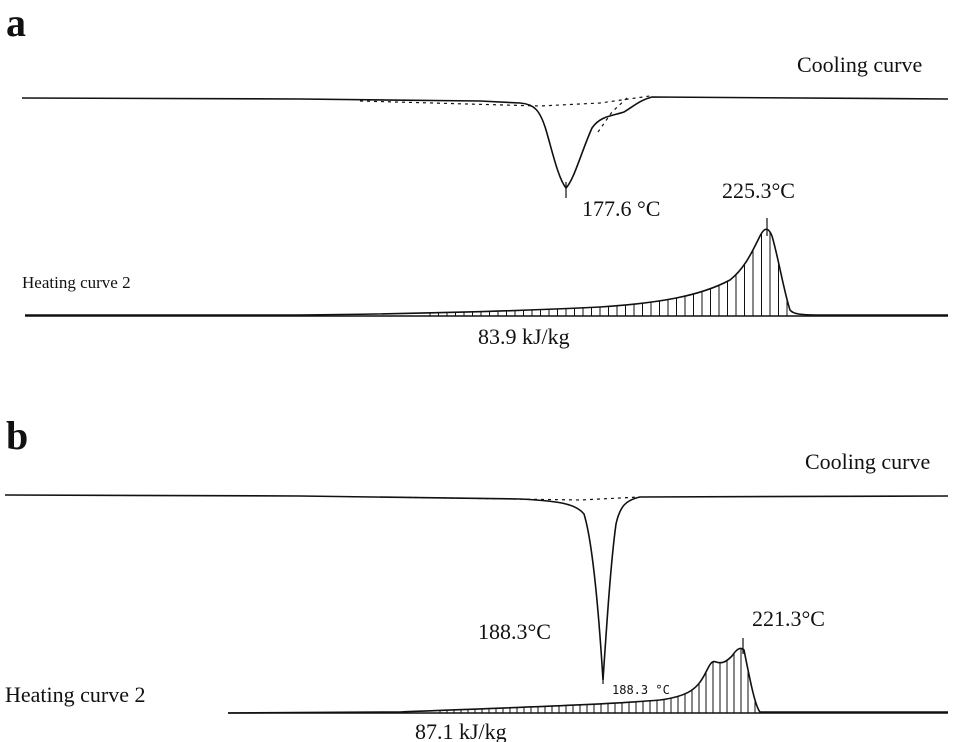 This screenshot has width=968, height=742. I want to click on panel-b-heating-curve, so click(587, 680).